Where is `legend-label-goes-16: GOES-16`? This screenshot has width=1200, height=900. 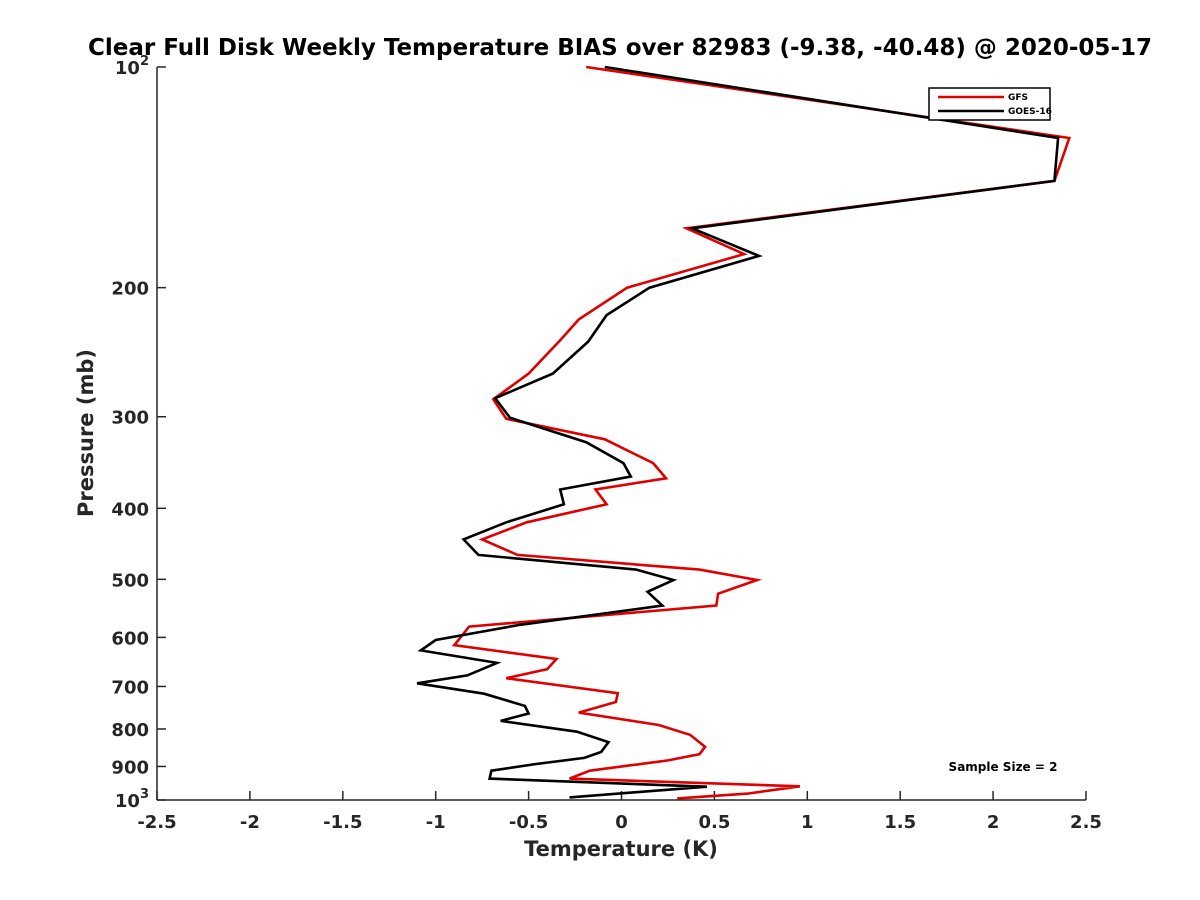
legend-label-goes-16: GOES-16 is located at coordinates (1030, 112).